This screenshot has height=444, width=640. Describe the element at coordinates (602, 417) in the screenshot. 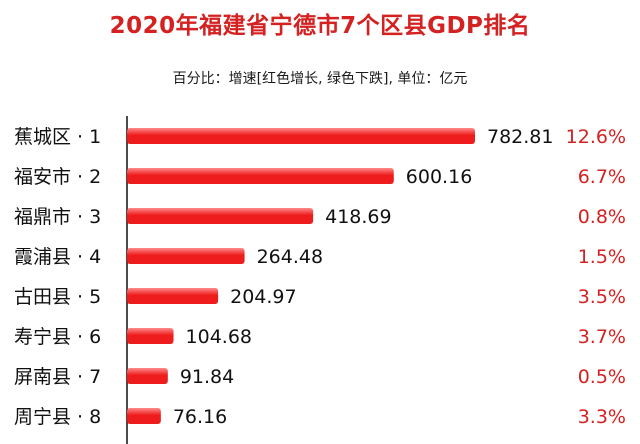

I see `growth-label: 3.3%` at that location.